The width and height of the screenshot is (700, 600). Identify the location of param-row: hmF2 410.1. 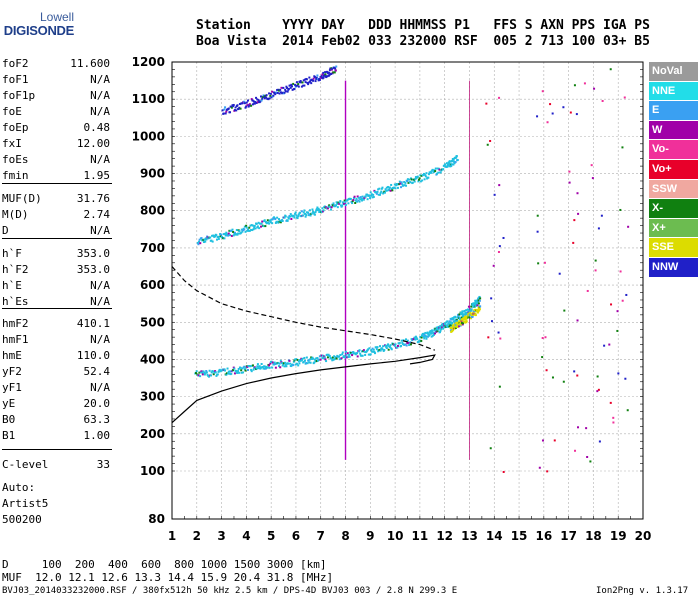
(56, 324).